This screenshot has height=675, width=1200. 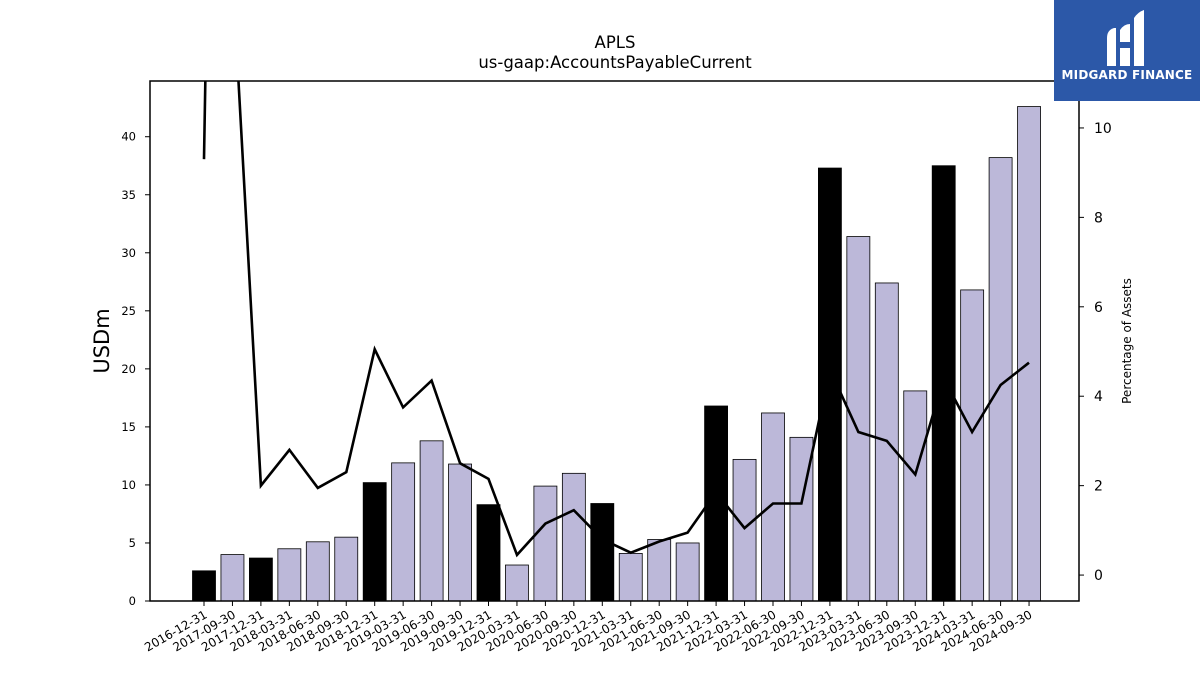 I want to click on right-tick-label: 8, so click(x=1098, y=218).